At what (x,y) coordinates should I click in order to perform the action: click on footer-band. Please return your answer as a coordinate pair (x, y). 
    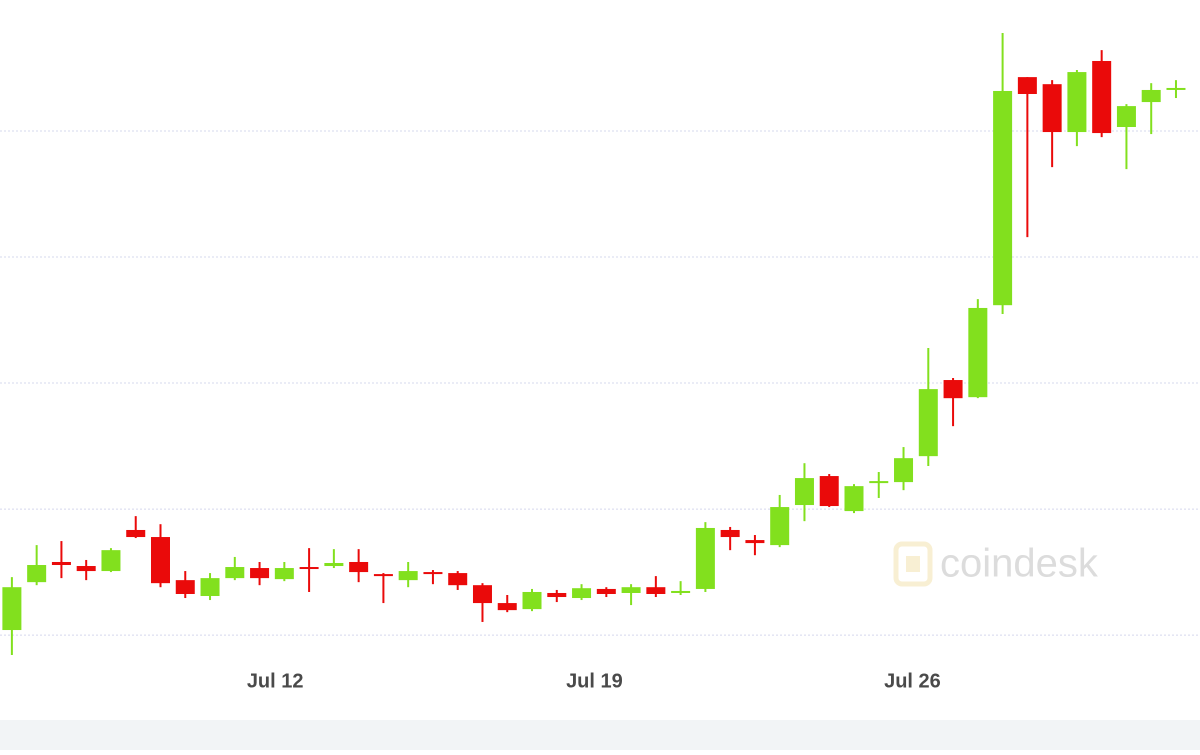
    Looking at the image, I should click on (600, 735).